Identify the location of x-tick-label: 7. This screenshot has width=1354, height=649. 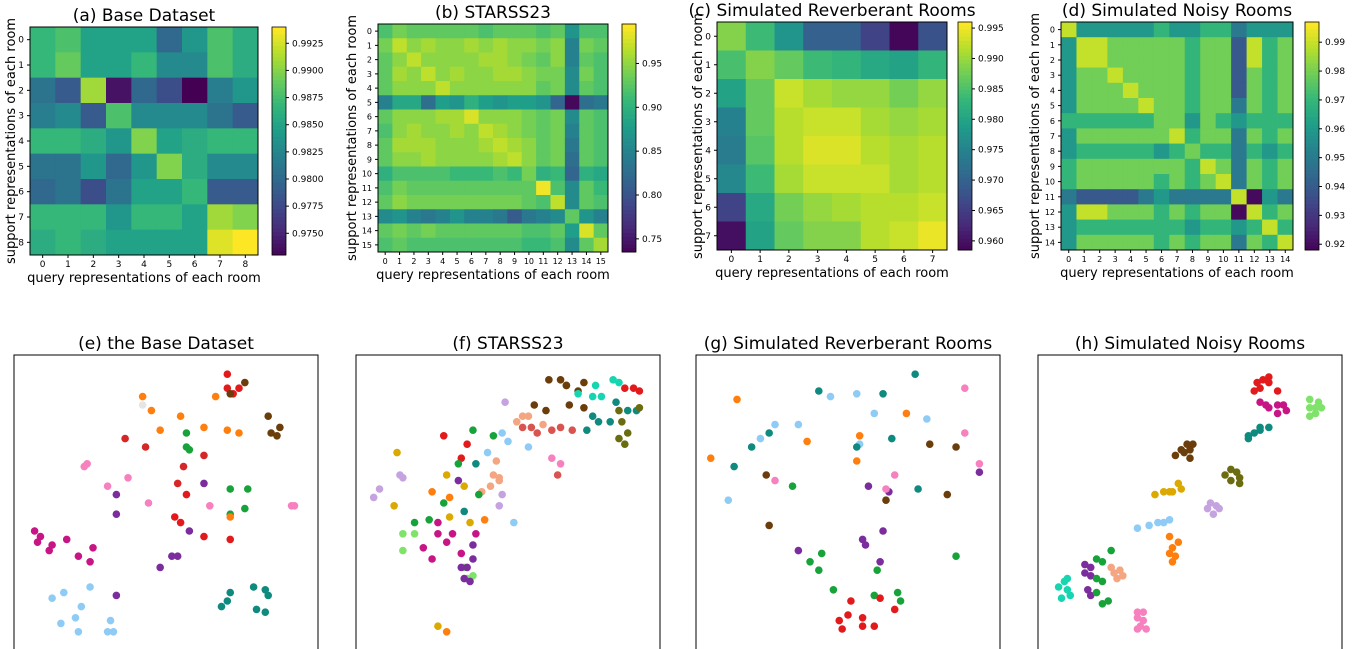
(220, 265).